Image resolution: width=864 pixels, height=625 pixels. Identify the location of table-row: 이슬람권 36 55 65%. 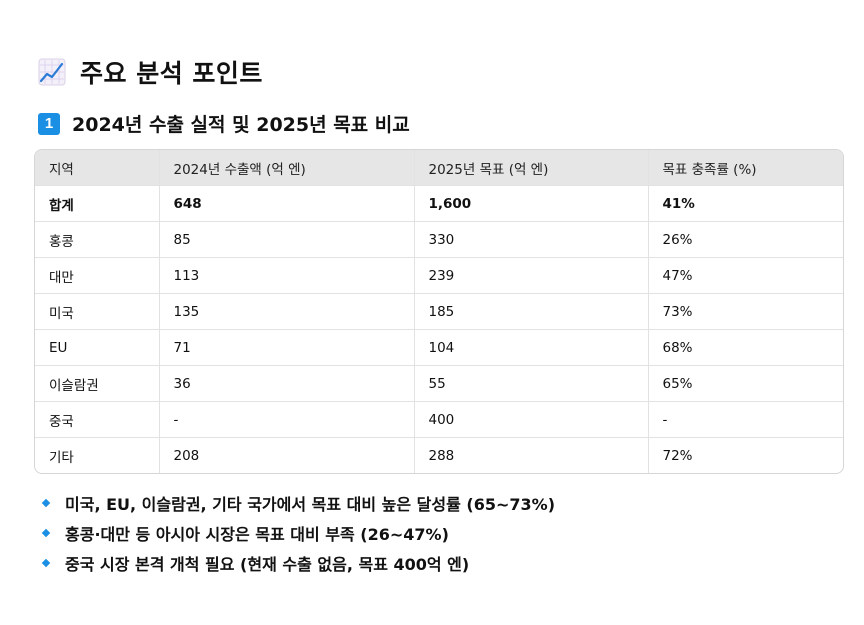
(439, 383).